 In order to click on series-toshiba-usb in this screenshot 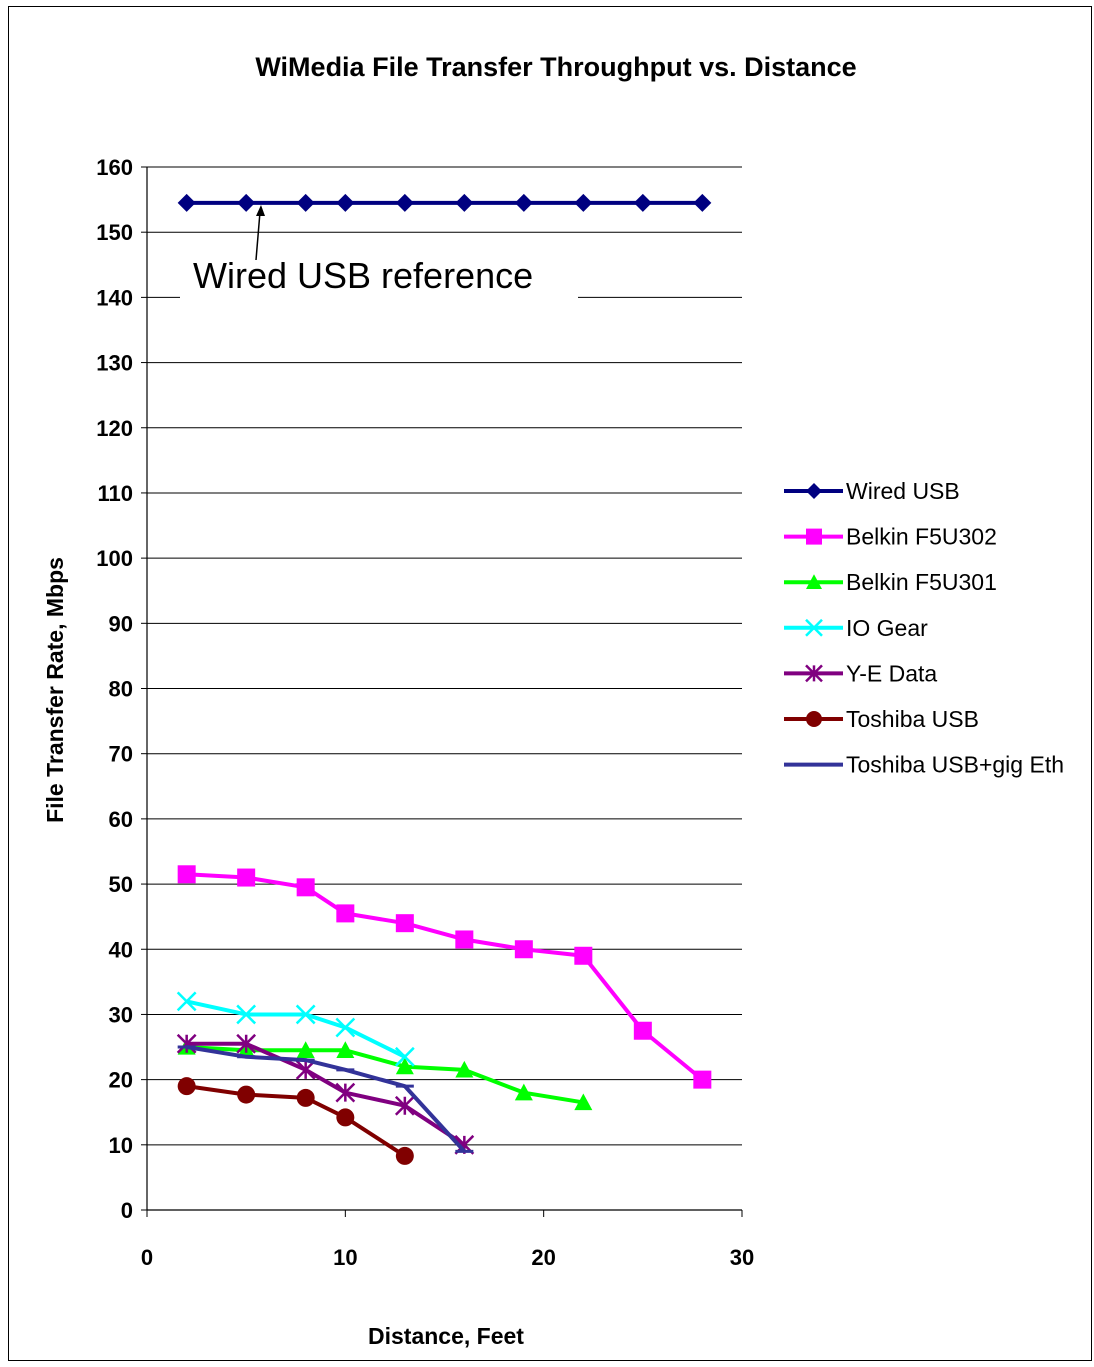, I will do `click(295, 1121)`.